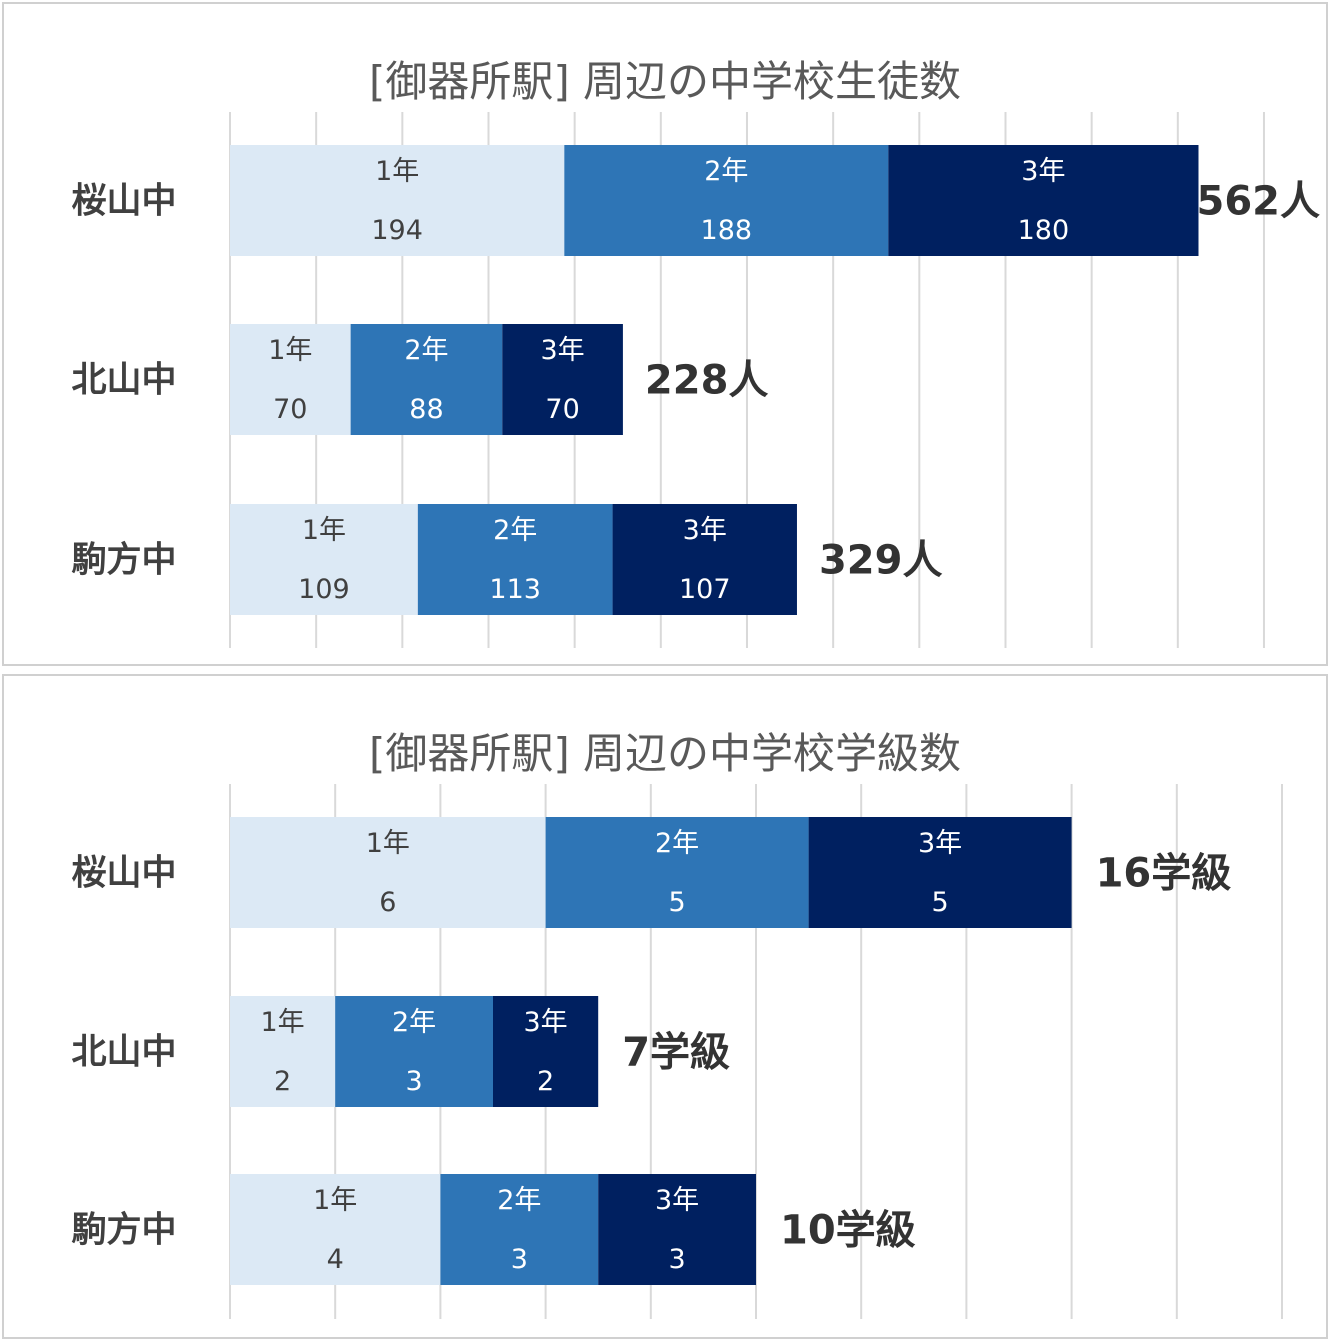  Describe the element at coordinates (727, 230) in the screenshot. I see `segment-value-label: 188` at that location.